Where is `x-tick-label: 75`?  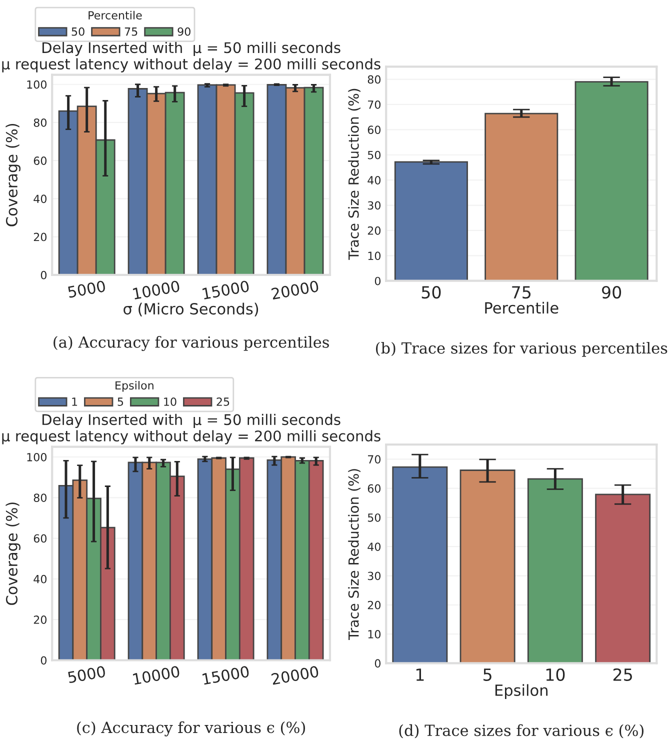 x-tick-label: 75 is located at coordinates (521, 292).